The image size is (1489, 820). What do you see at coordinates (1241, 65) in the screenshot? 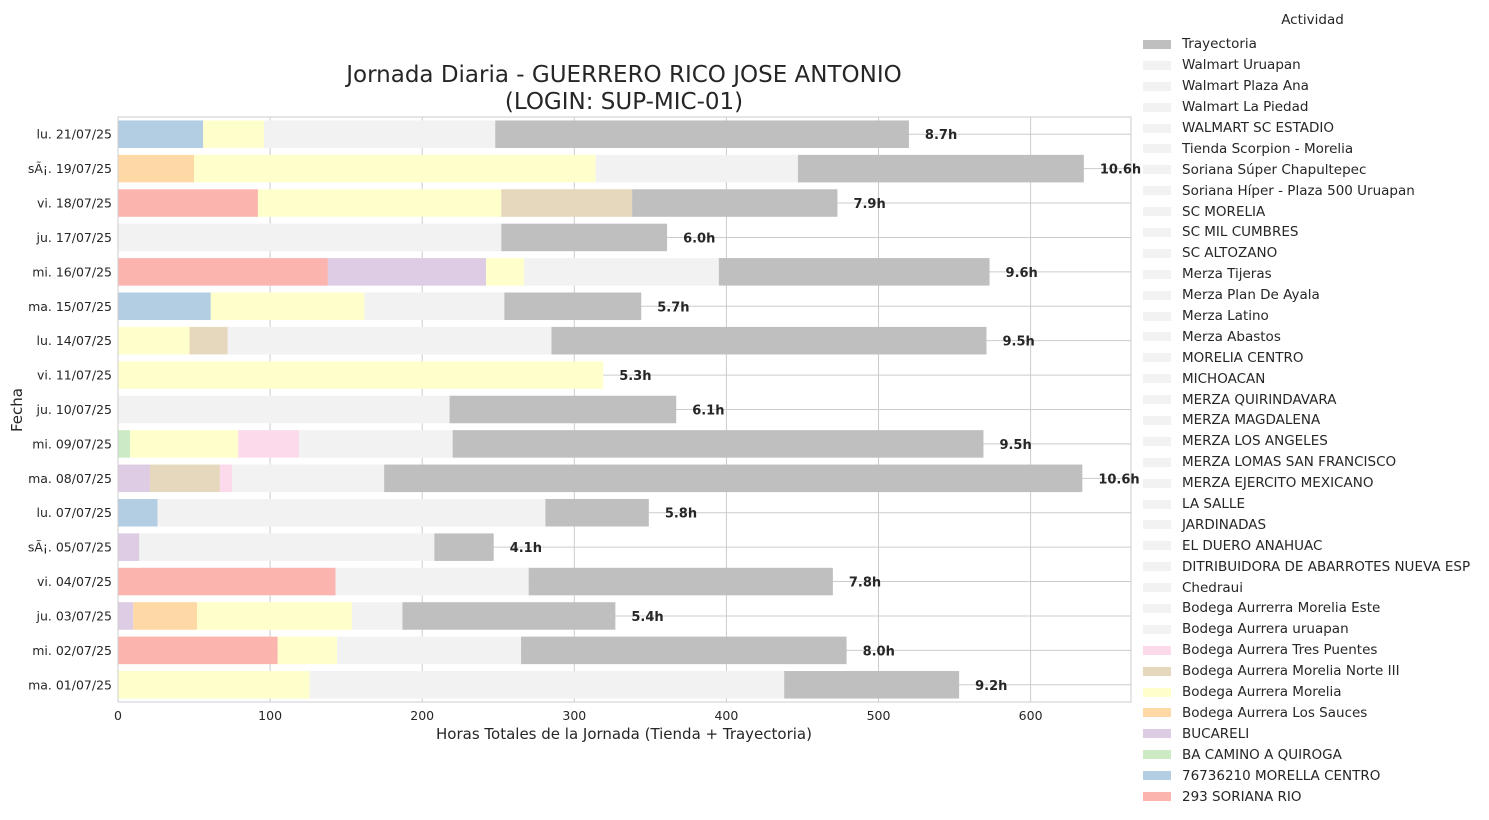
I see `legend-label: Walmart Uruapan` at bounding box center [1241, 65].